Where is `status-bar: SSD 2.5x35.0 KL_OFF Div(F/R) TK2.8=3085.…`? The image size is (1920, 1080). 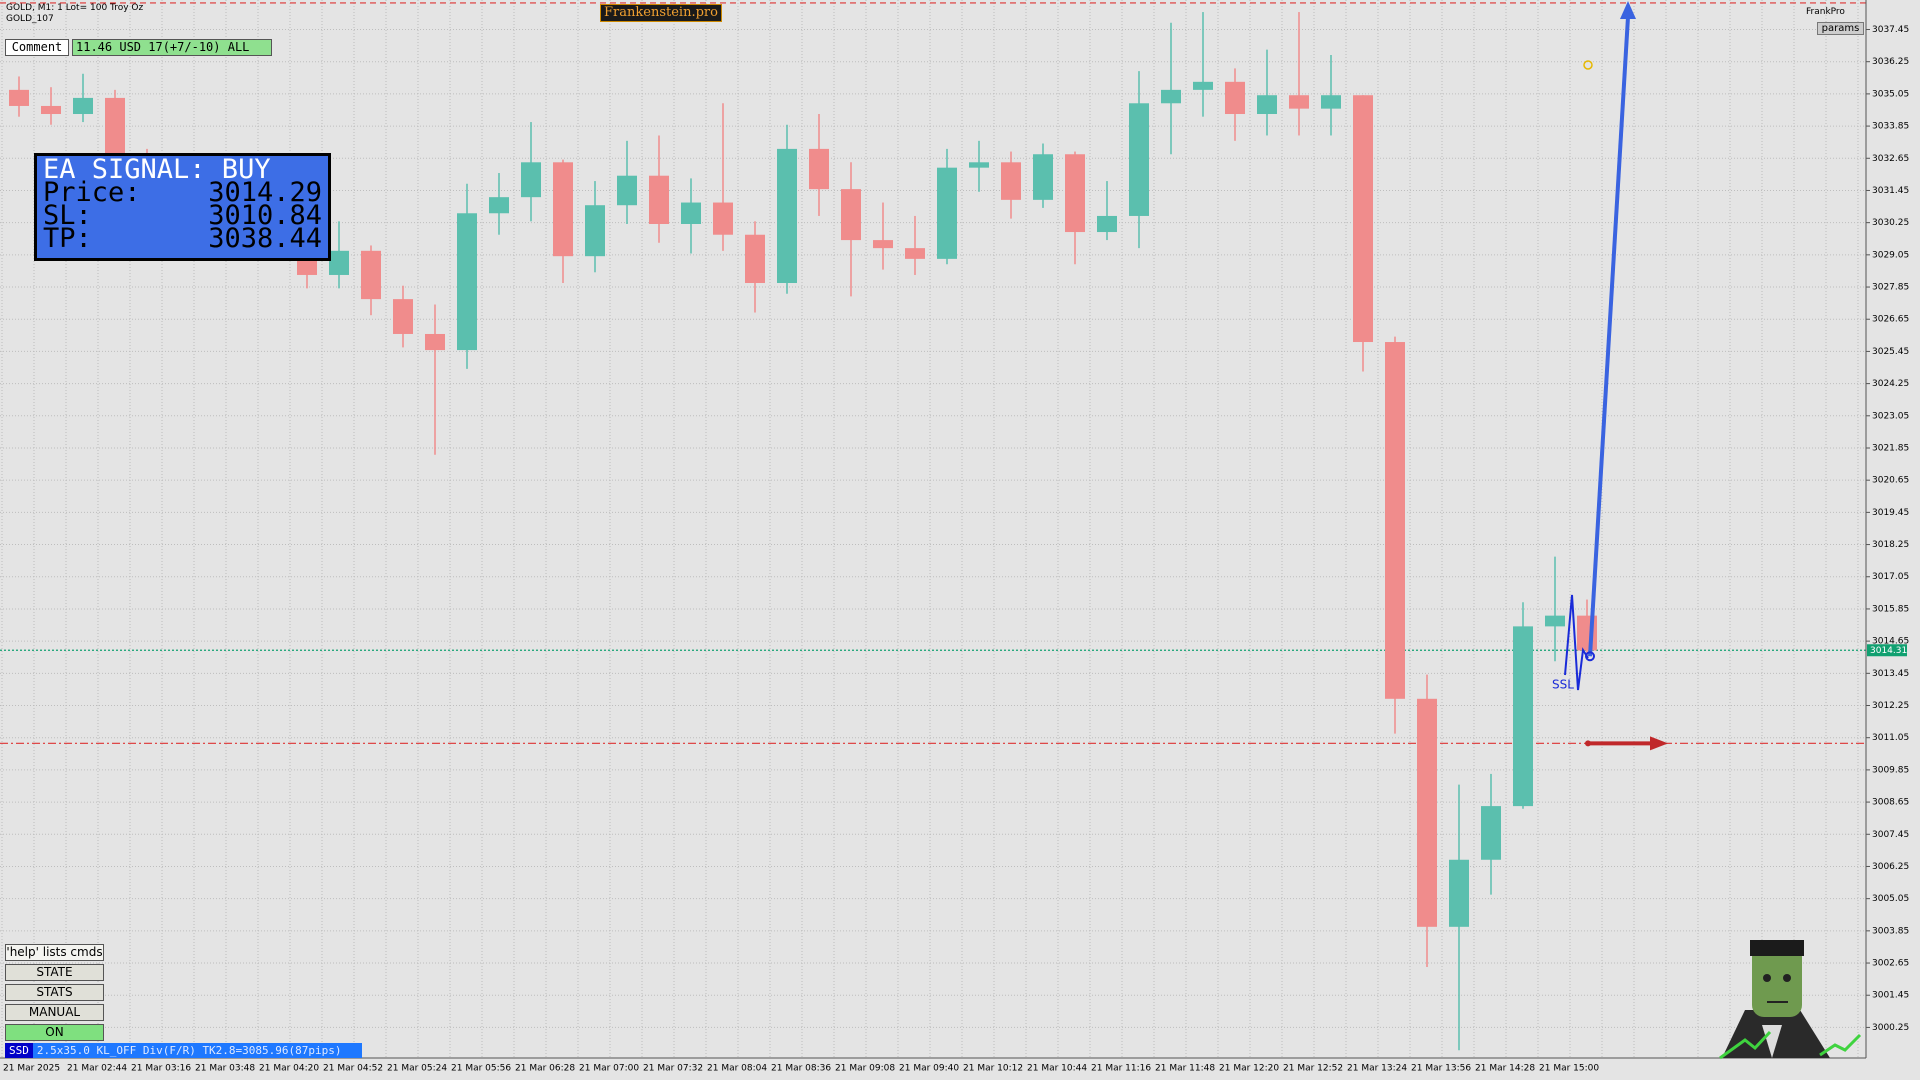 status-bar: SSD 2.5x35.0 KL_OFF Div(F/R) TK2.8=3085.… is located at coordinates (183, 1050).